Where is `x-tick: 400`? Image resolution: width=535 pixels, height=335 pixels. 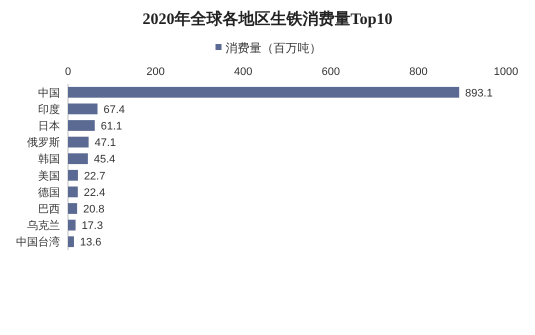
x-tick: 400 is located at coordinates (243, 72).